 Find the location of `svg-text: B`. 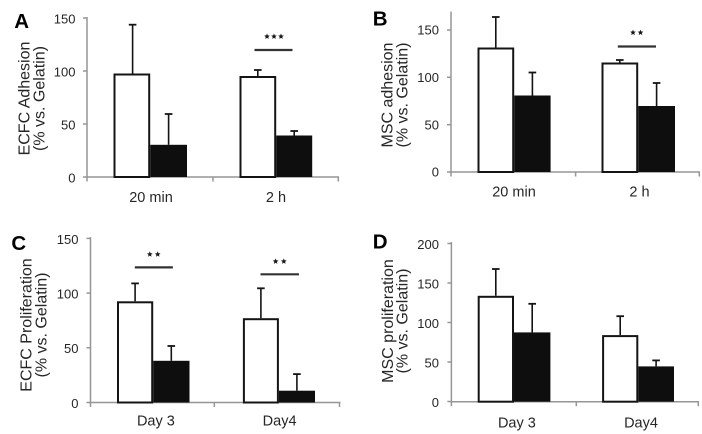

svg-text: B is located at coordinates (380, 19).